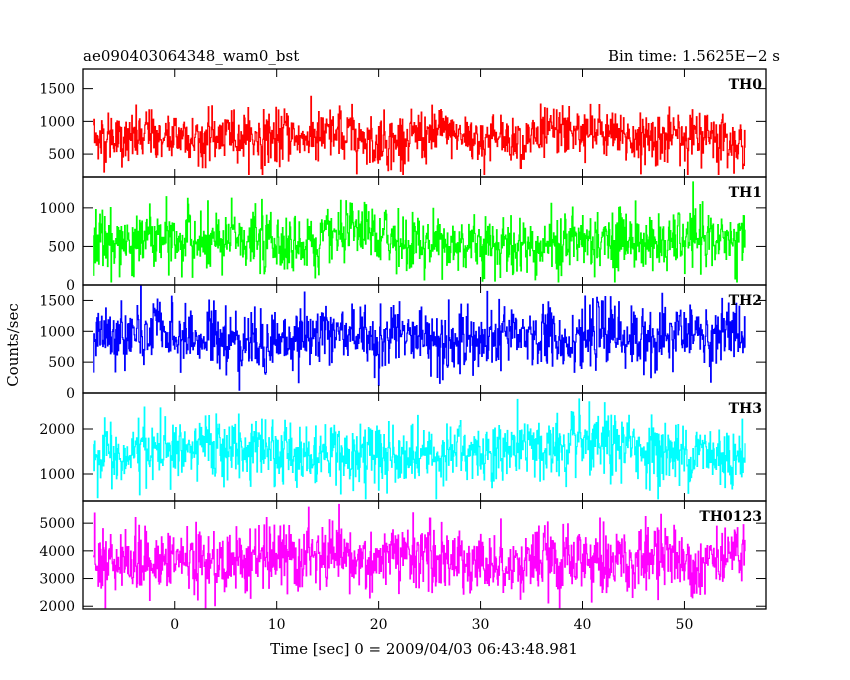  Describe the element at coordinates (379, 625) in the screenshot. I see `x-tick-label: 20` at that location.